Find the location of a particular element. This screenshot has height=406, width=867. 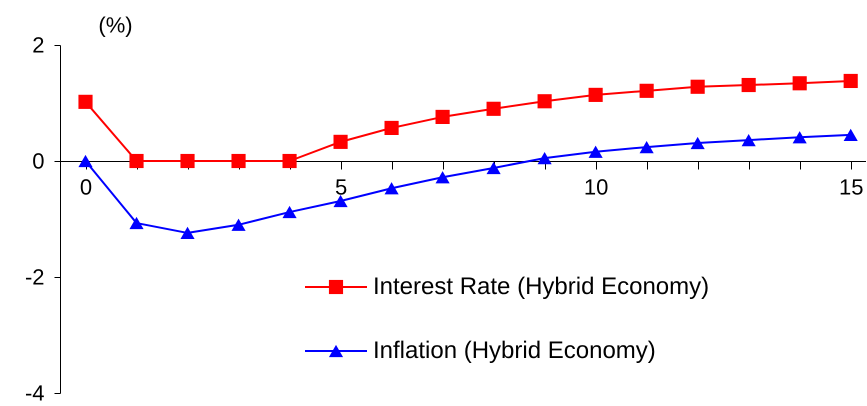

legend-label: Inflation (Hybrid Economy) is located at coordinates (514, 350).